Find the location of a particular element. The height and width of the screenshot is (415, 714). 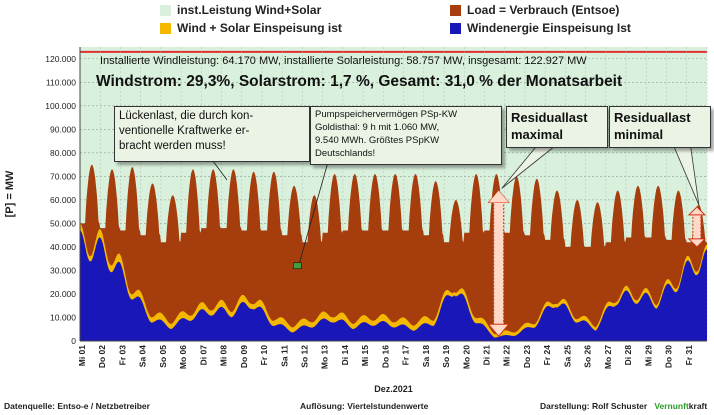

residual-max-arrow-down is located at coordinates (498, 330).